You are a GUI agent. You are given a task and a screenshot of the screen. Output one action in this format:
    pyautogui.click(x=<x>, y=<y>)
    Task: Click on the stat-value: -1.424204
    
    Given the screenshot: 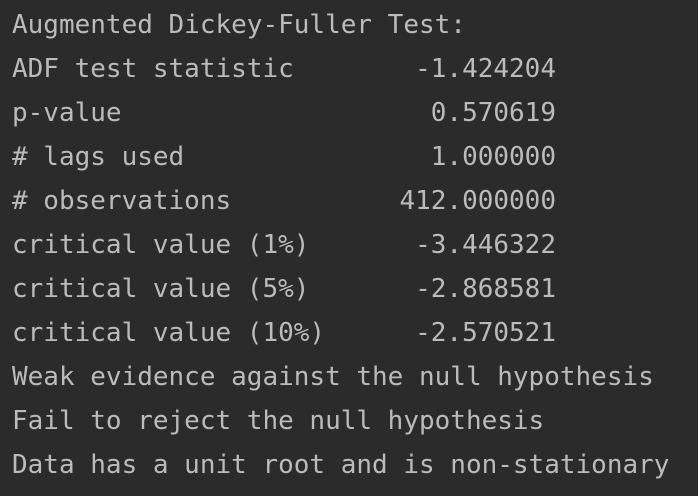 What is the action you would take?
    pyautogui.click(x=485, y=69)
    